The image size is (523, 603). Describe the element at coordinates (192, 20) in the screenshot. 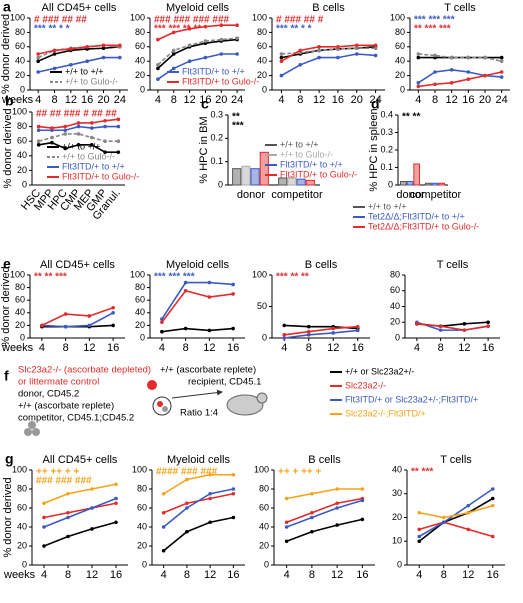

I see `annotation: ### ### ### ###` at that location.